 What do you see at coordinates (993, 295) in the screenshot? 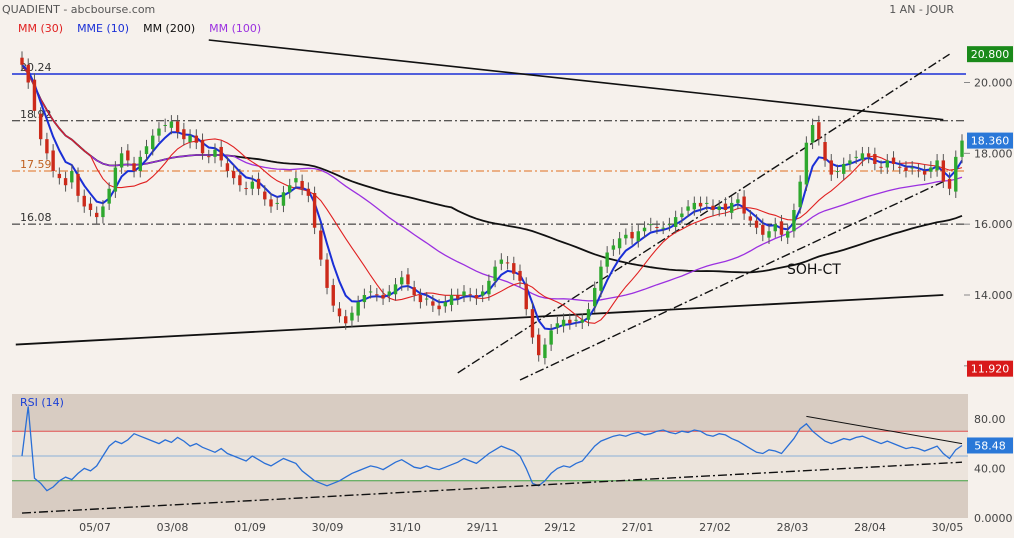
I see `price-tick-label: 14.000` at bounding box center [993, 295].